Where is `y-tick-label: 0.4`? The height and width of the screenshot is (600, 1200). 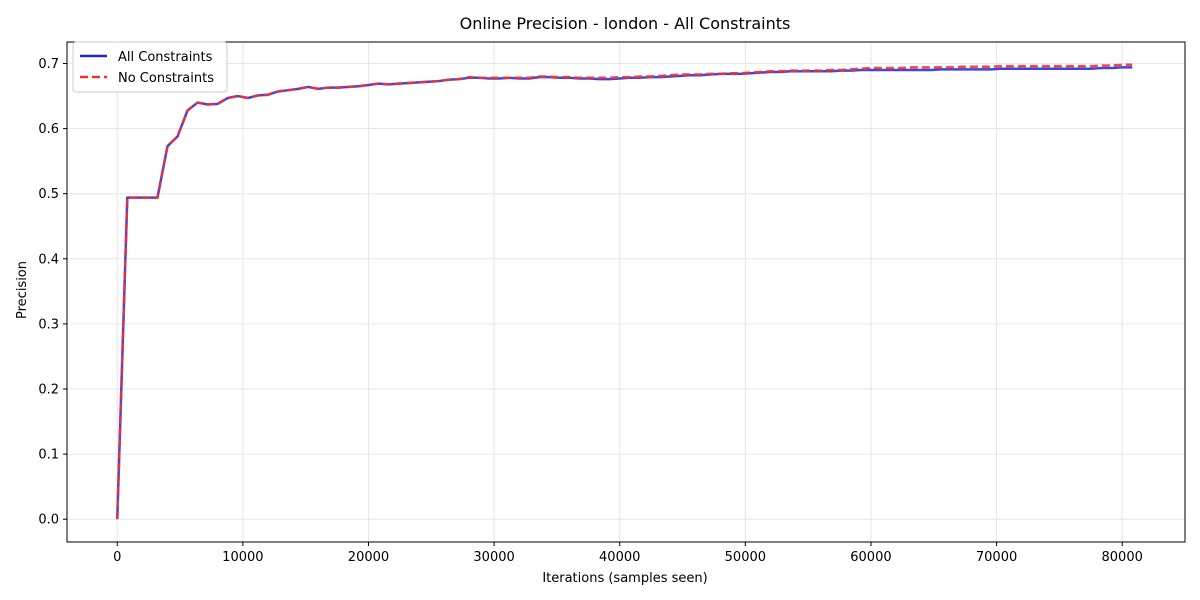 y-tick-label: 0.4 is located at coordinates (48, 259).